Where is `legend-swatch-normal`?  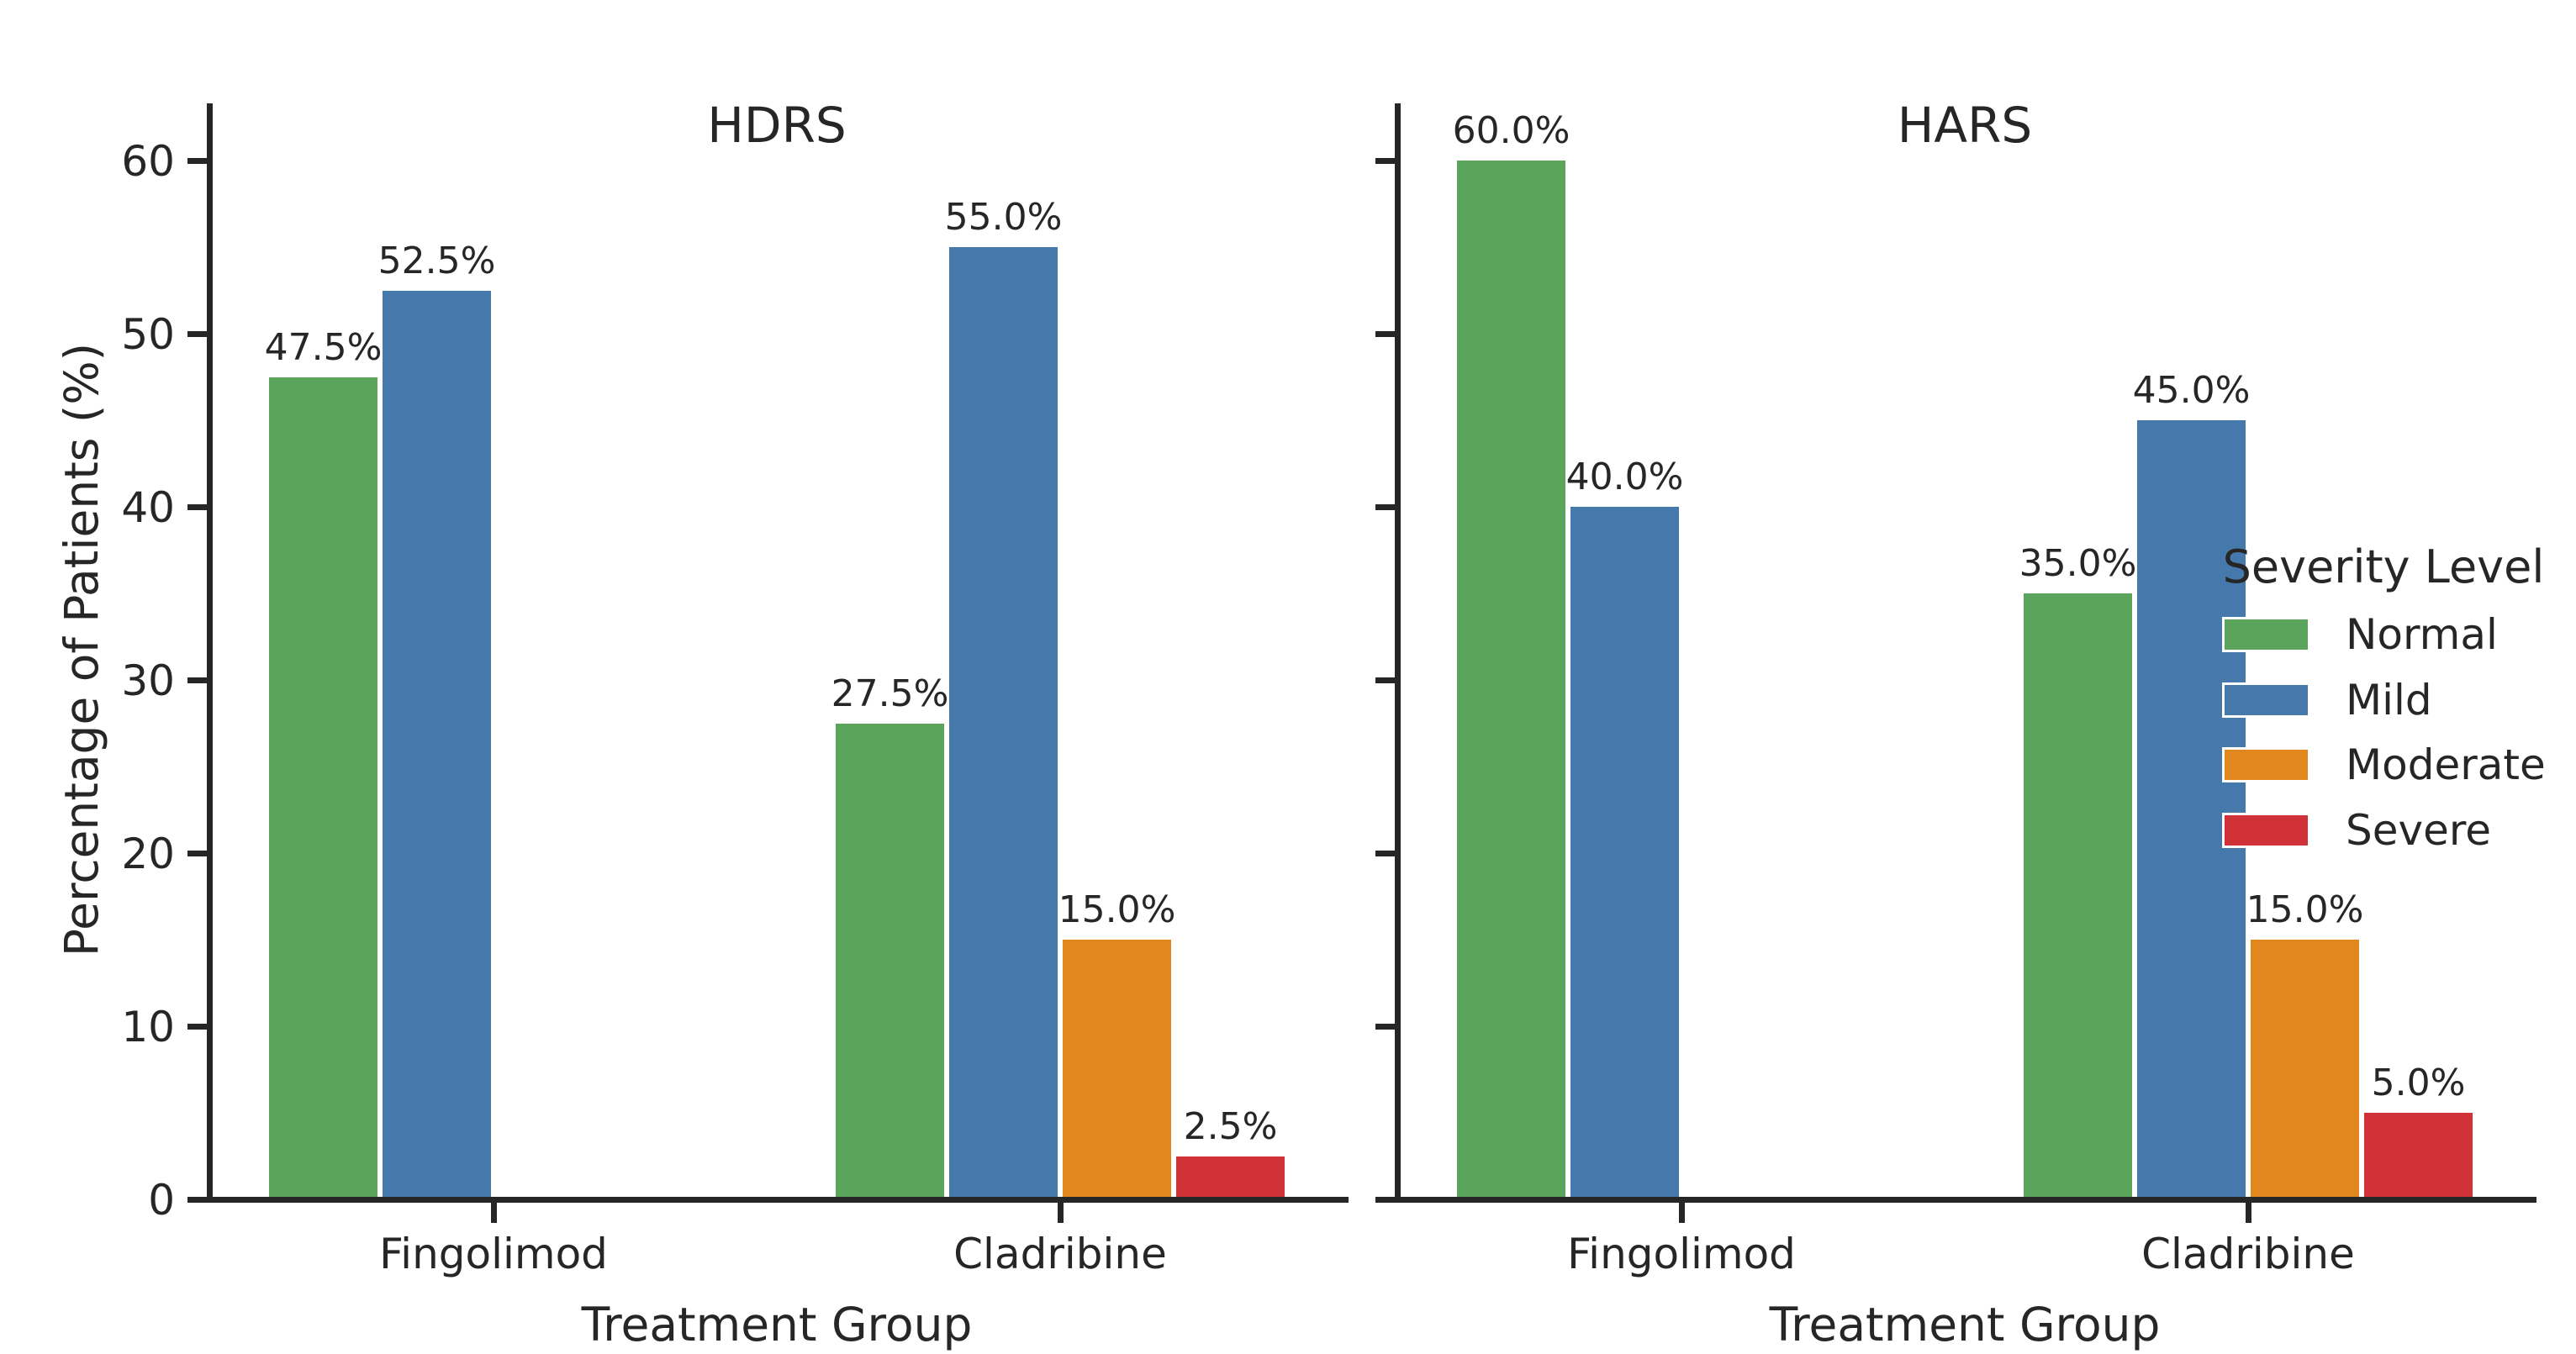
legend-swatch-normal is located at coordinates (2266, 634).